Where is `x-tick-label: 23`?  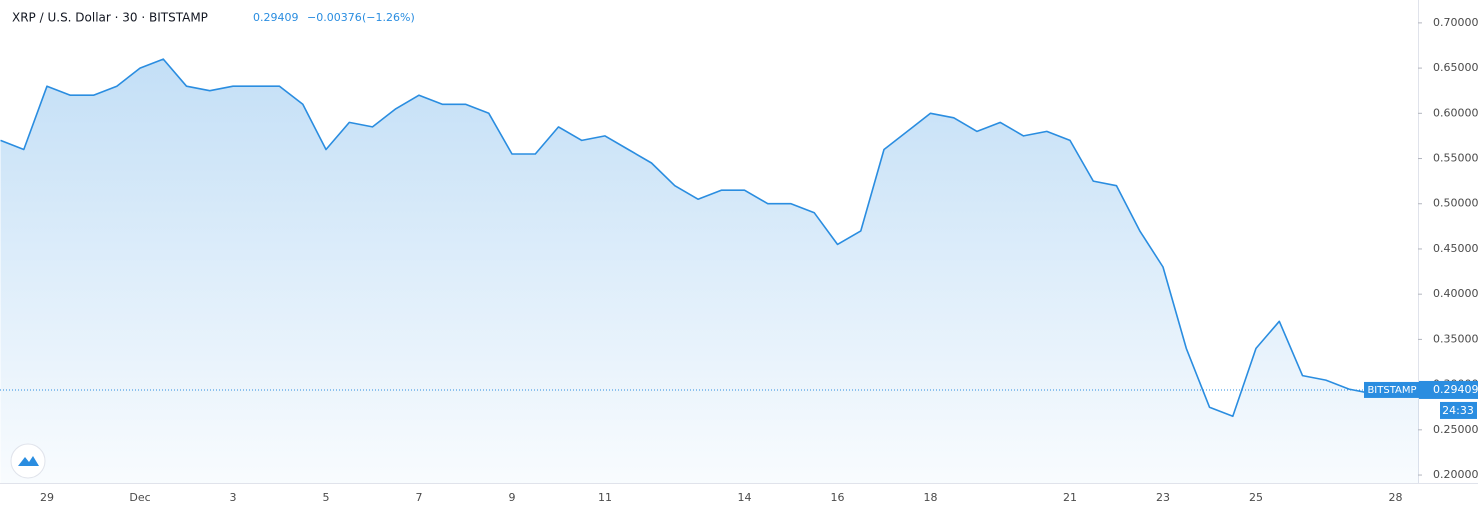
x-tick-label: 23 is located at coordinates (1163, 497).